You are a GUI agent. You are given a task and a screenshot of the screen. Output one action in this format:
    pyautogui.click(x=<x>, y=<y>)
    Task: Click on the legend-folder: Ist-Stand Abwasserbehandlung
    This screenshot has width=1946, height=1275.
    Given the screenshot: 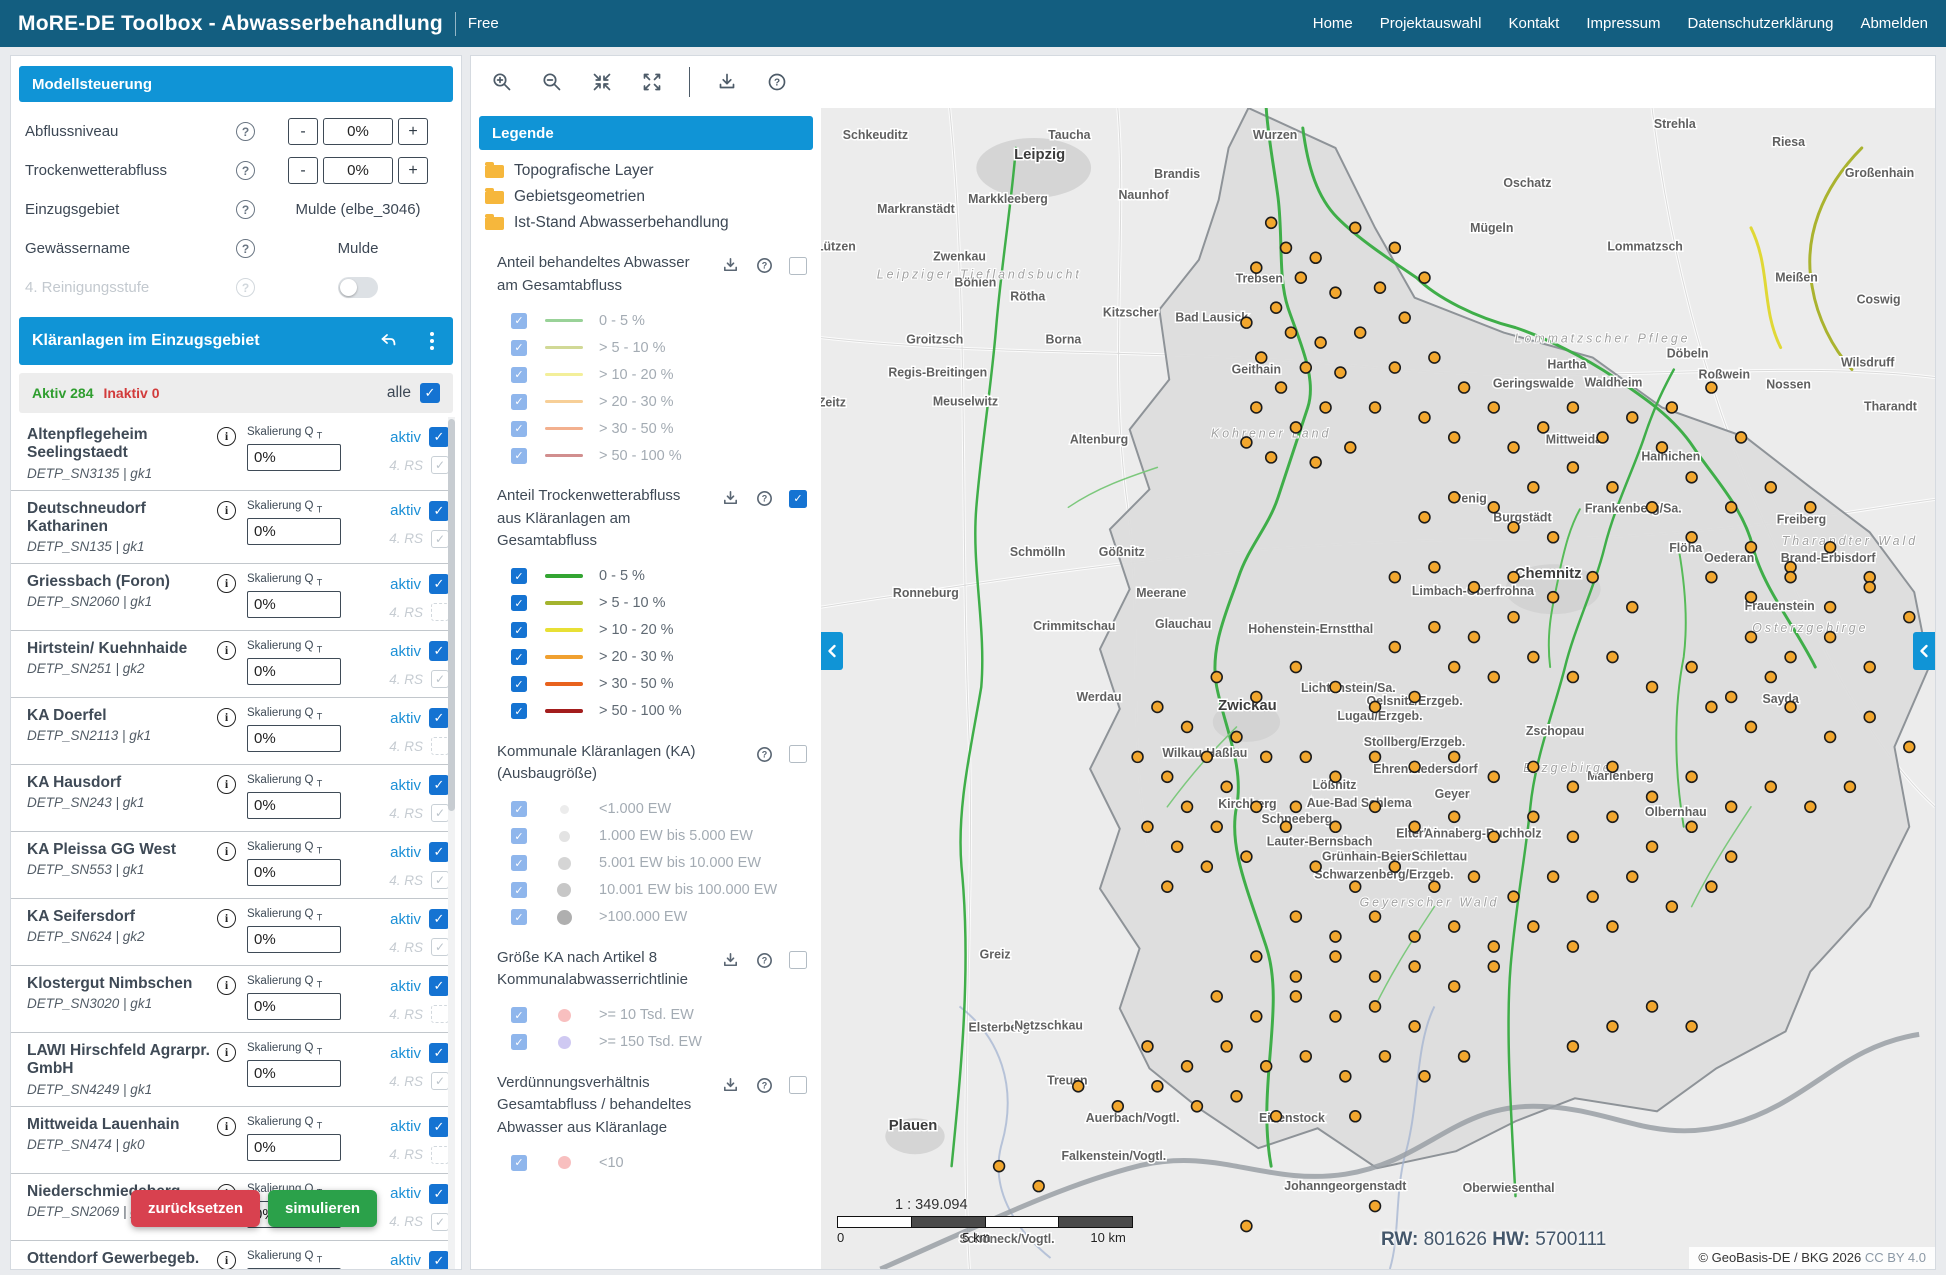 What is the action you would take?
    pyautogui.click(x=646, y=223)
    